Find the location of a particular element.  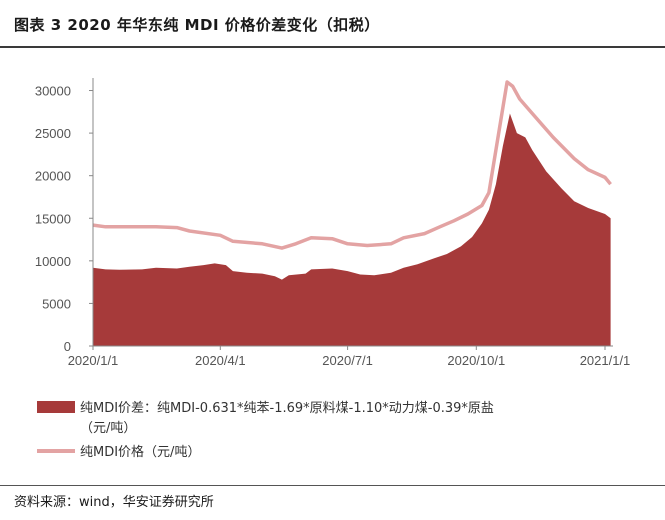

legend-label-price: 纯MDI价格（元/吨） is located at coordinates (140, 452).